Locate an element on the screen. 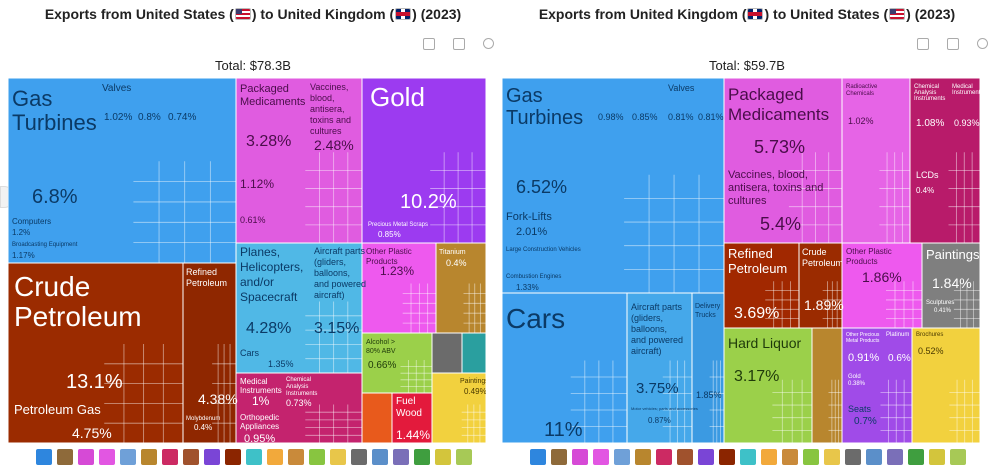 The height and width of the screenshot is (473, 1000). treemap-label: Metal Products is located at coordinates (863, 341).